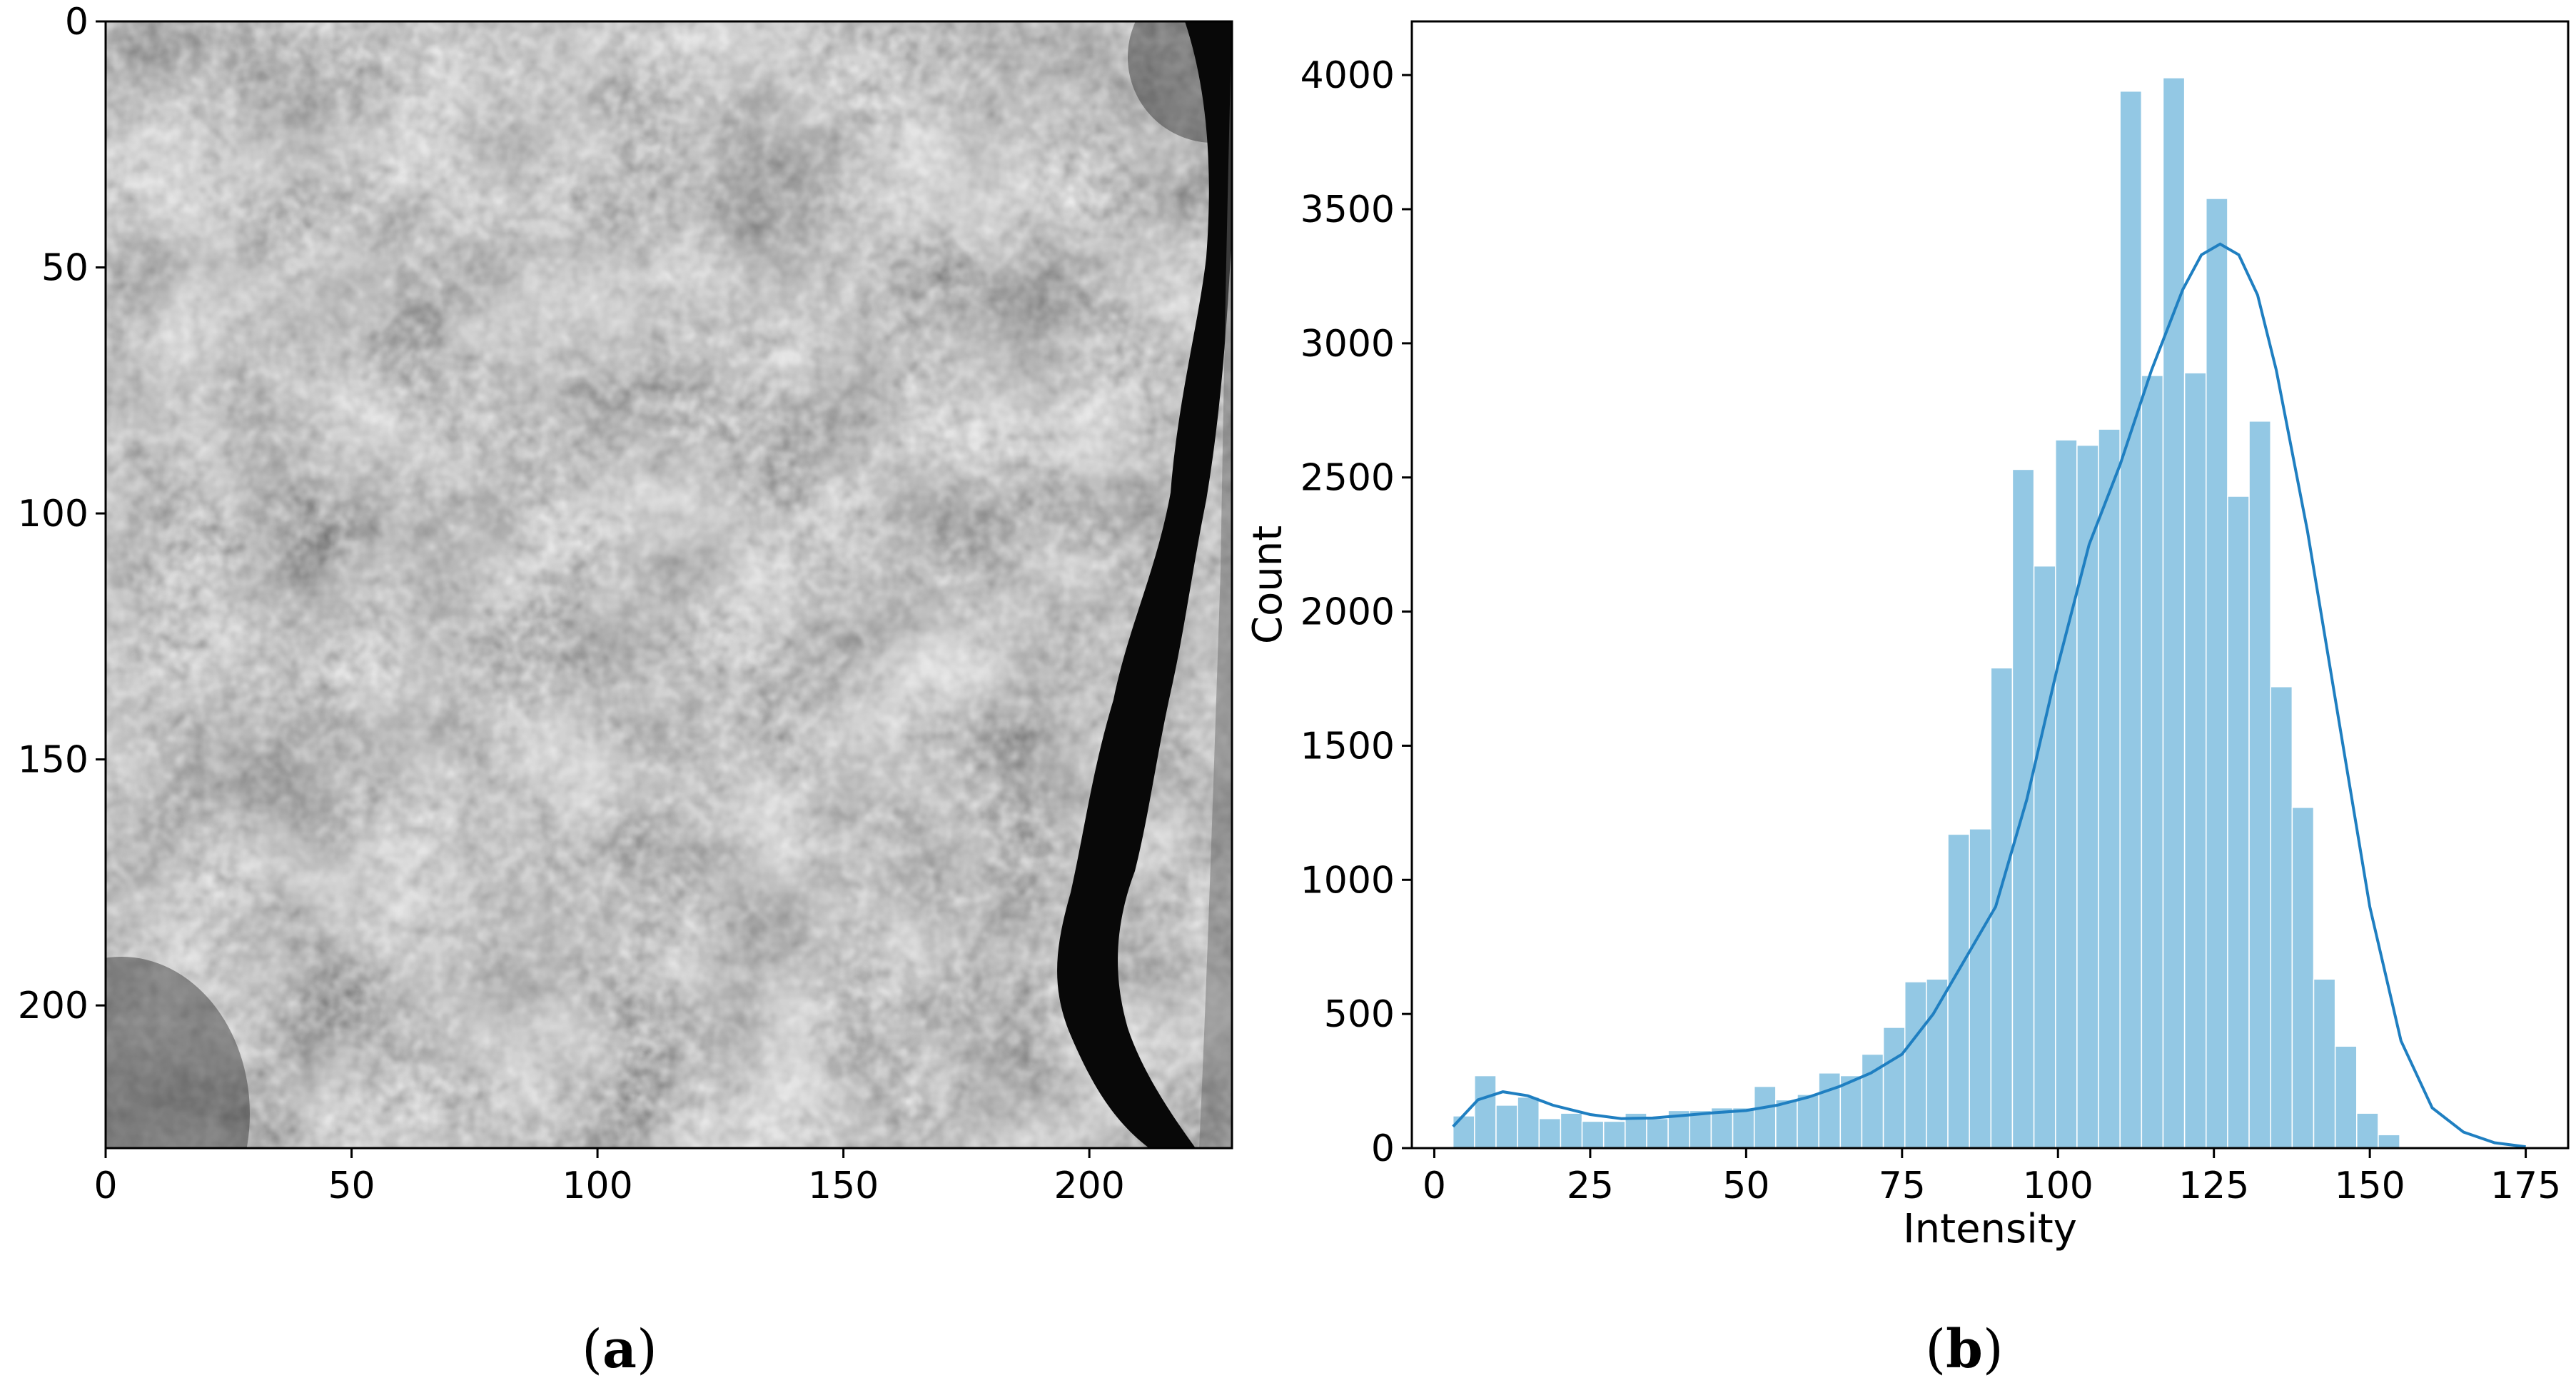 The height and width of the screenshot is (1383, 2576). I want to click on b-ytick-label: 3000, so click(1347, 344).